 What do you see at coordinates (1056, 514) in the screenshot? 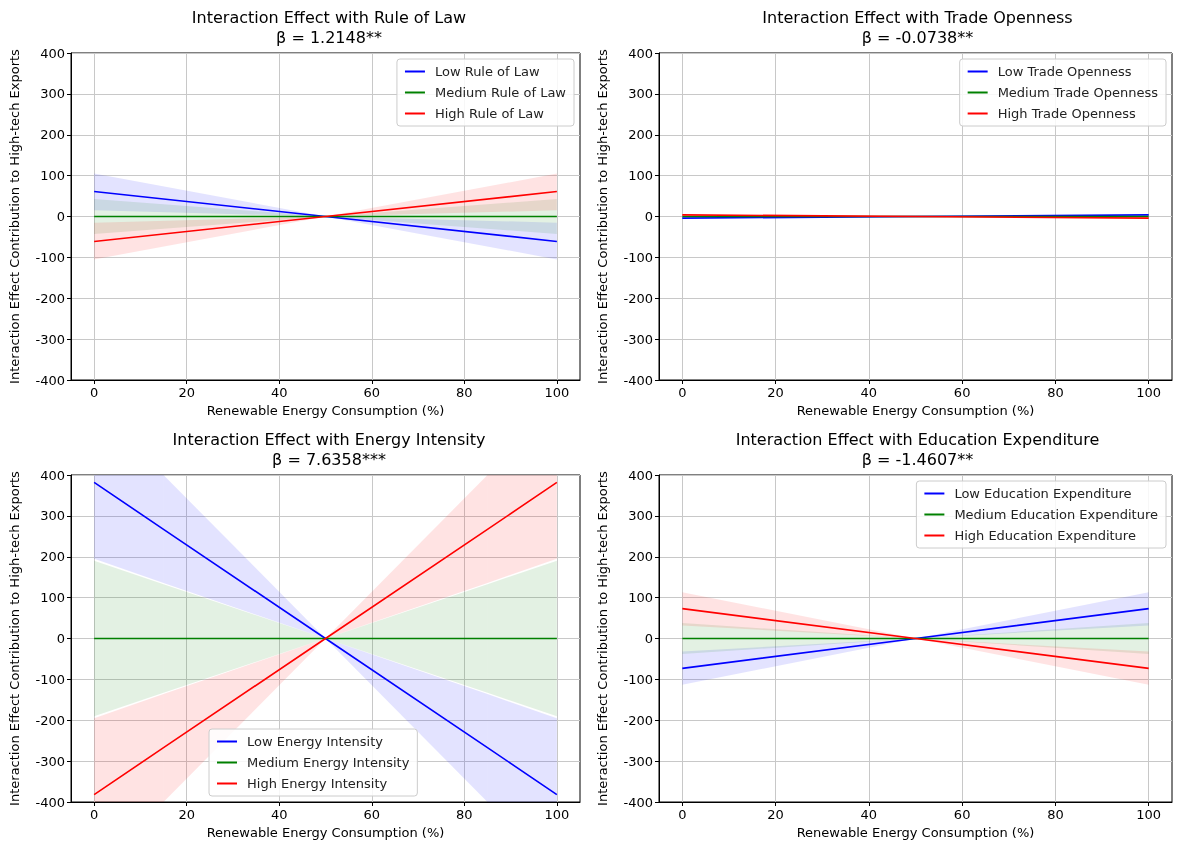
I see `legend-label: Medium Education Expenditure` at bounding box center [1056, 514].